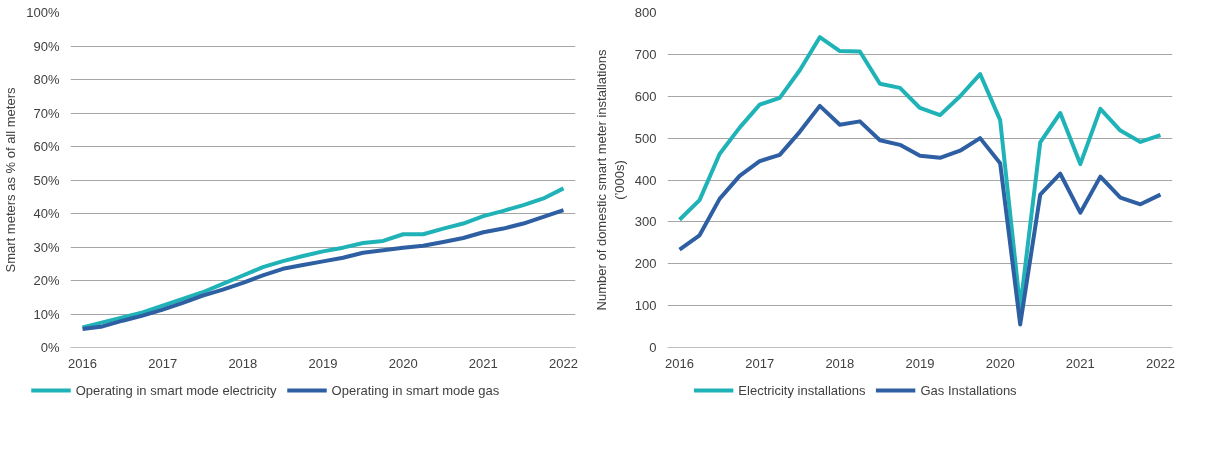 Image resolution: width=1221 pixels, height=464 pixels. What do you see at coordinates (46, 314) in the screenshot?
I see `y-tick-label: 10%` at bounding box center [46, 314].